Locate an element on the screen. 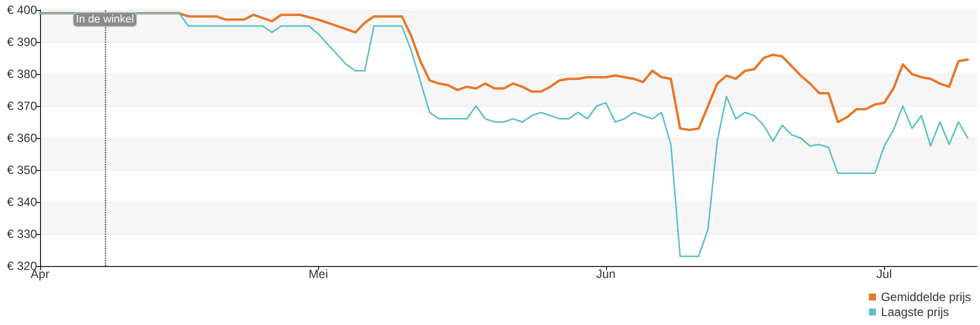 The width and height of the screenshot is (980, 325). y-tick-label: € 330 is located at coordinates (22, 234).